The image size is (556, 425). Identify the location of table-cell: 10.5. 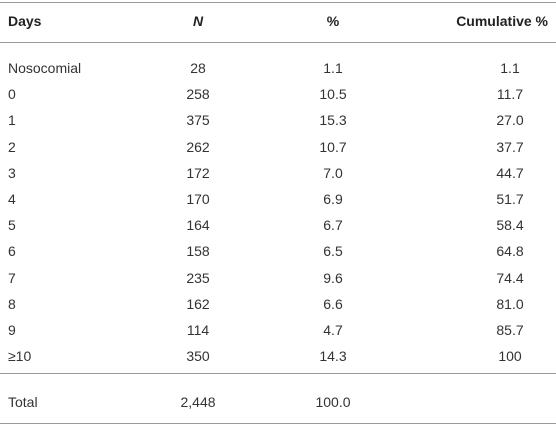
(333, 94).